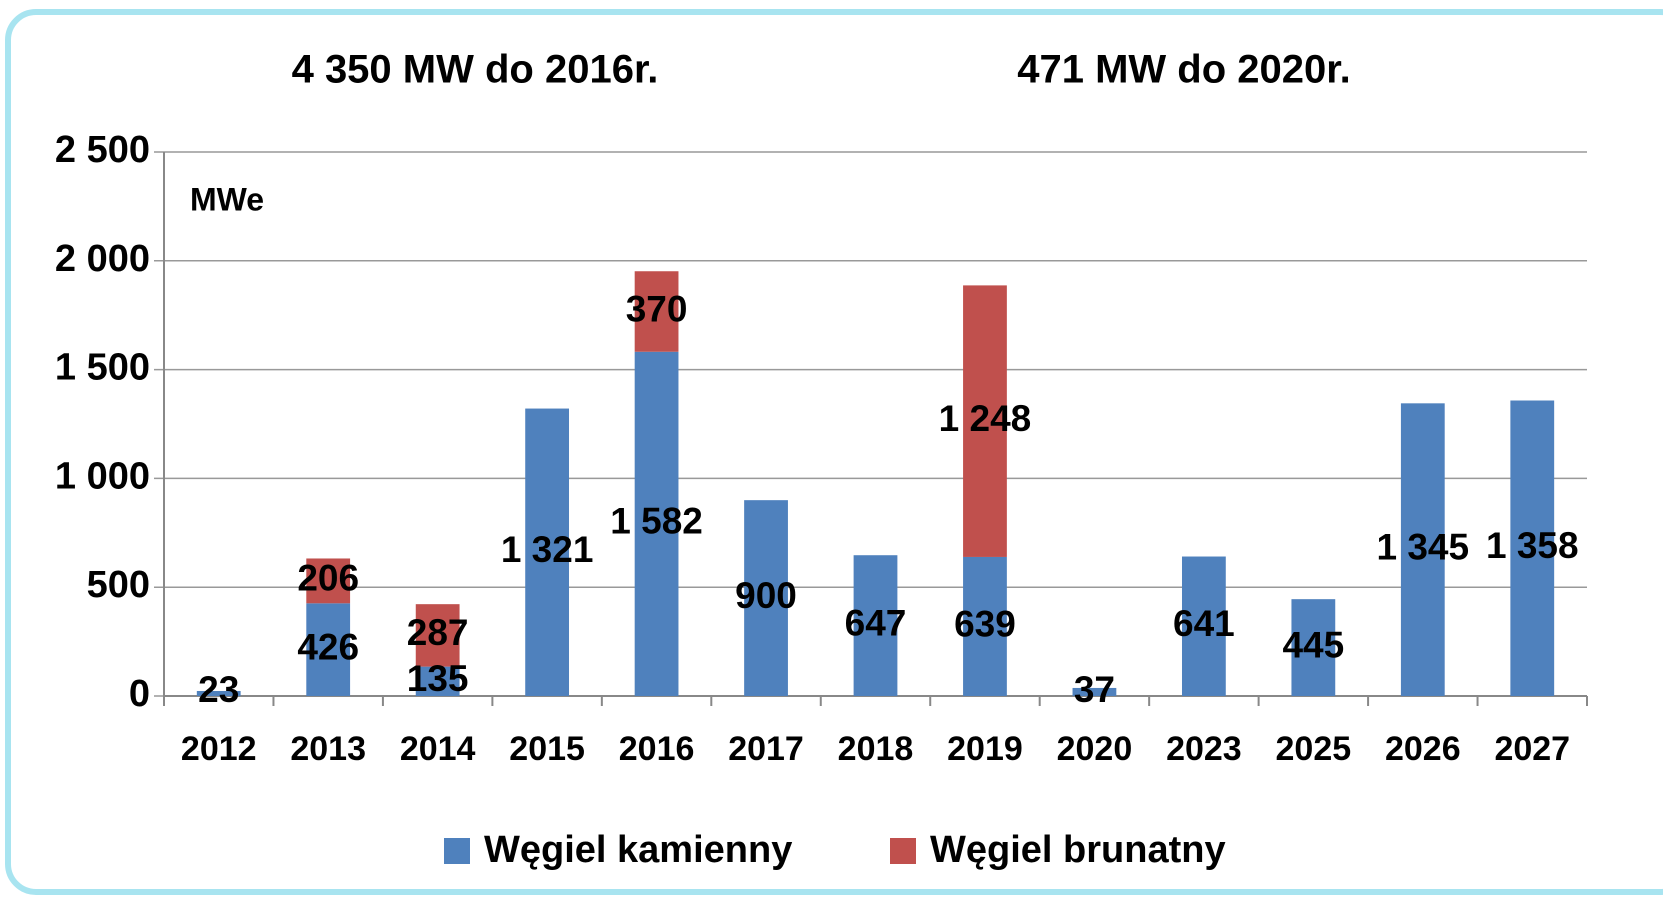 The image size is (1663, 899). What do you see at coordinates (328, 646) in the screenshot?
I see `data-label: 426` at bounding box center [328, 646].